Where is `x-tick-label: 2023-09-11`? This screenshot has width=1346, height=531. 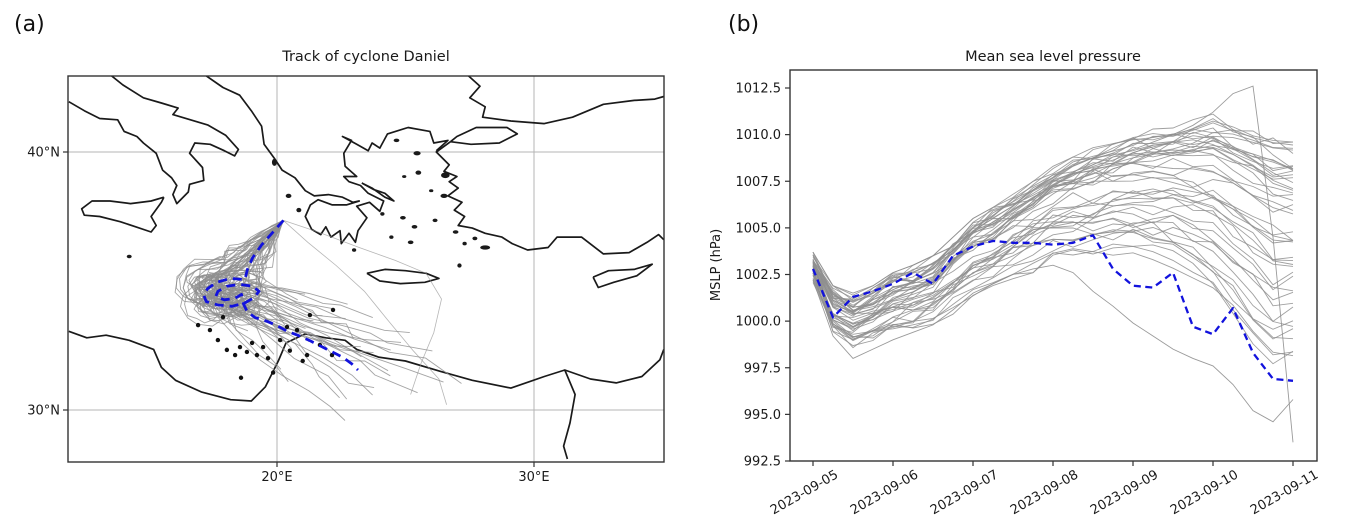
x-tick-label: 2023-09-11 is located at coordinates (1284, 492).